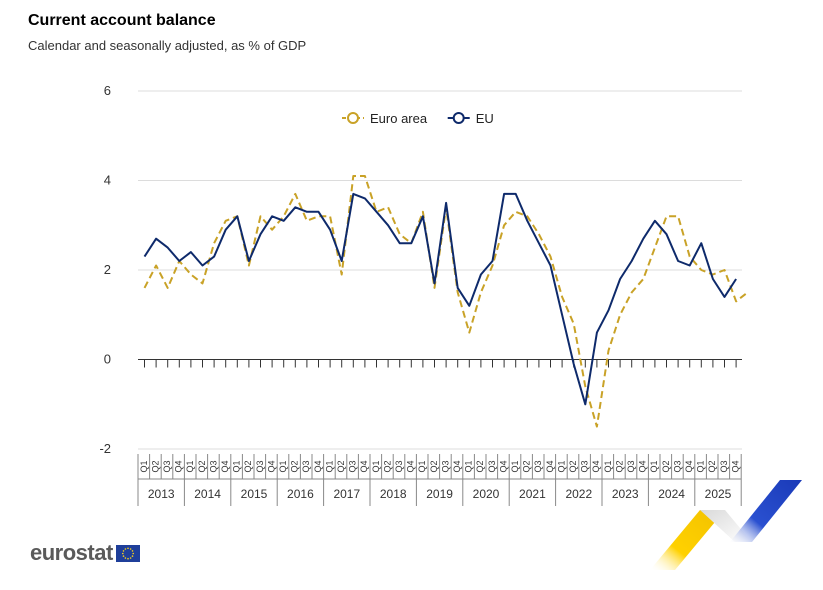 The image size is (823, 590). Describe the element at coordinates (486, 494) in the screenshot. I see `year-label: 2020` at that location.